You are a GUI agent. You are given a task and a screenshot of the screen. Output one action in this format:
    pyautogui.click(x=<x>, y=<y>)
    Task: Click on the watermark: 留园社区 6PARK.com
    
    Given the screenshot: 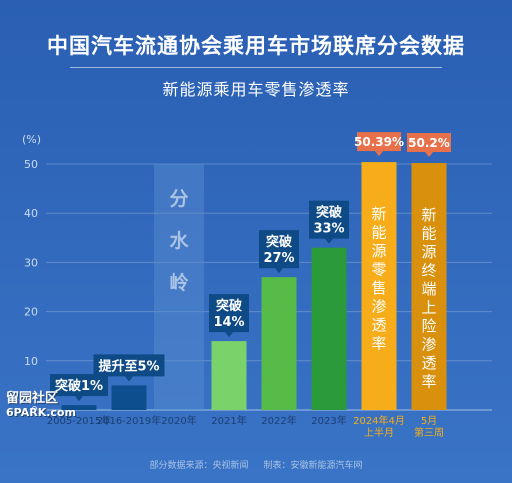 What is the action you would take?
    pyautogui.click(x=41, y=406)
    